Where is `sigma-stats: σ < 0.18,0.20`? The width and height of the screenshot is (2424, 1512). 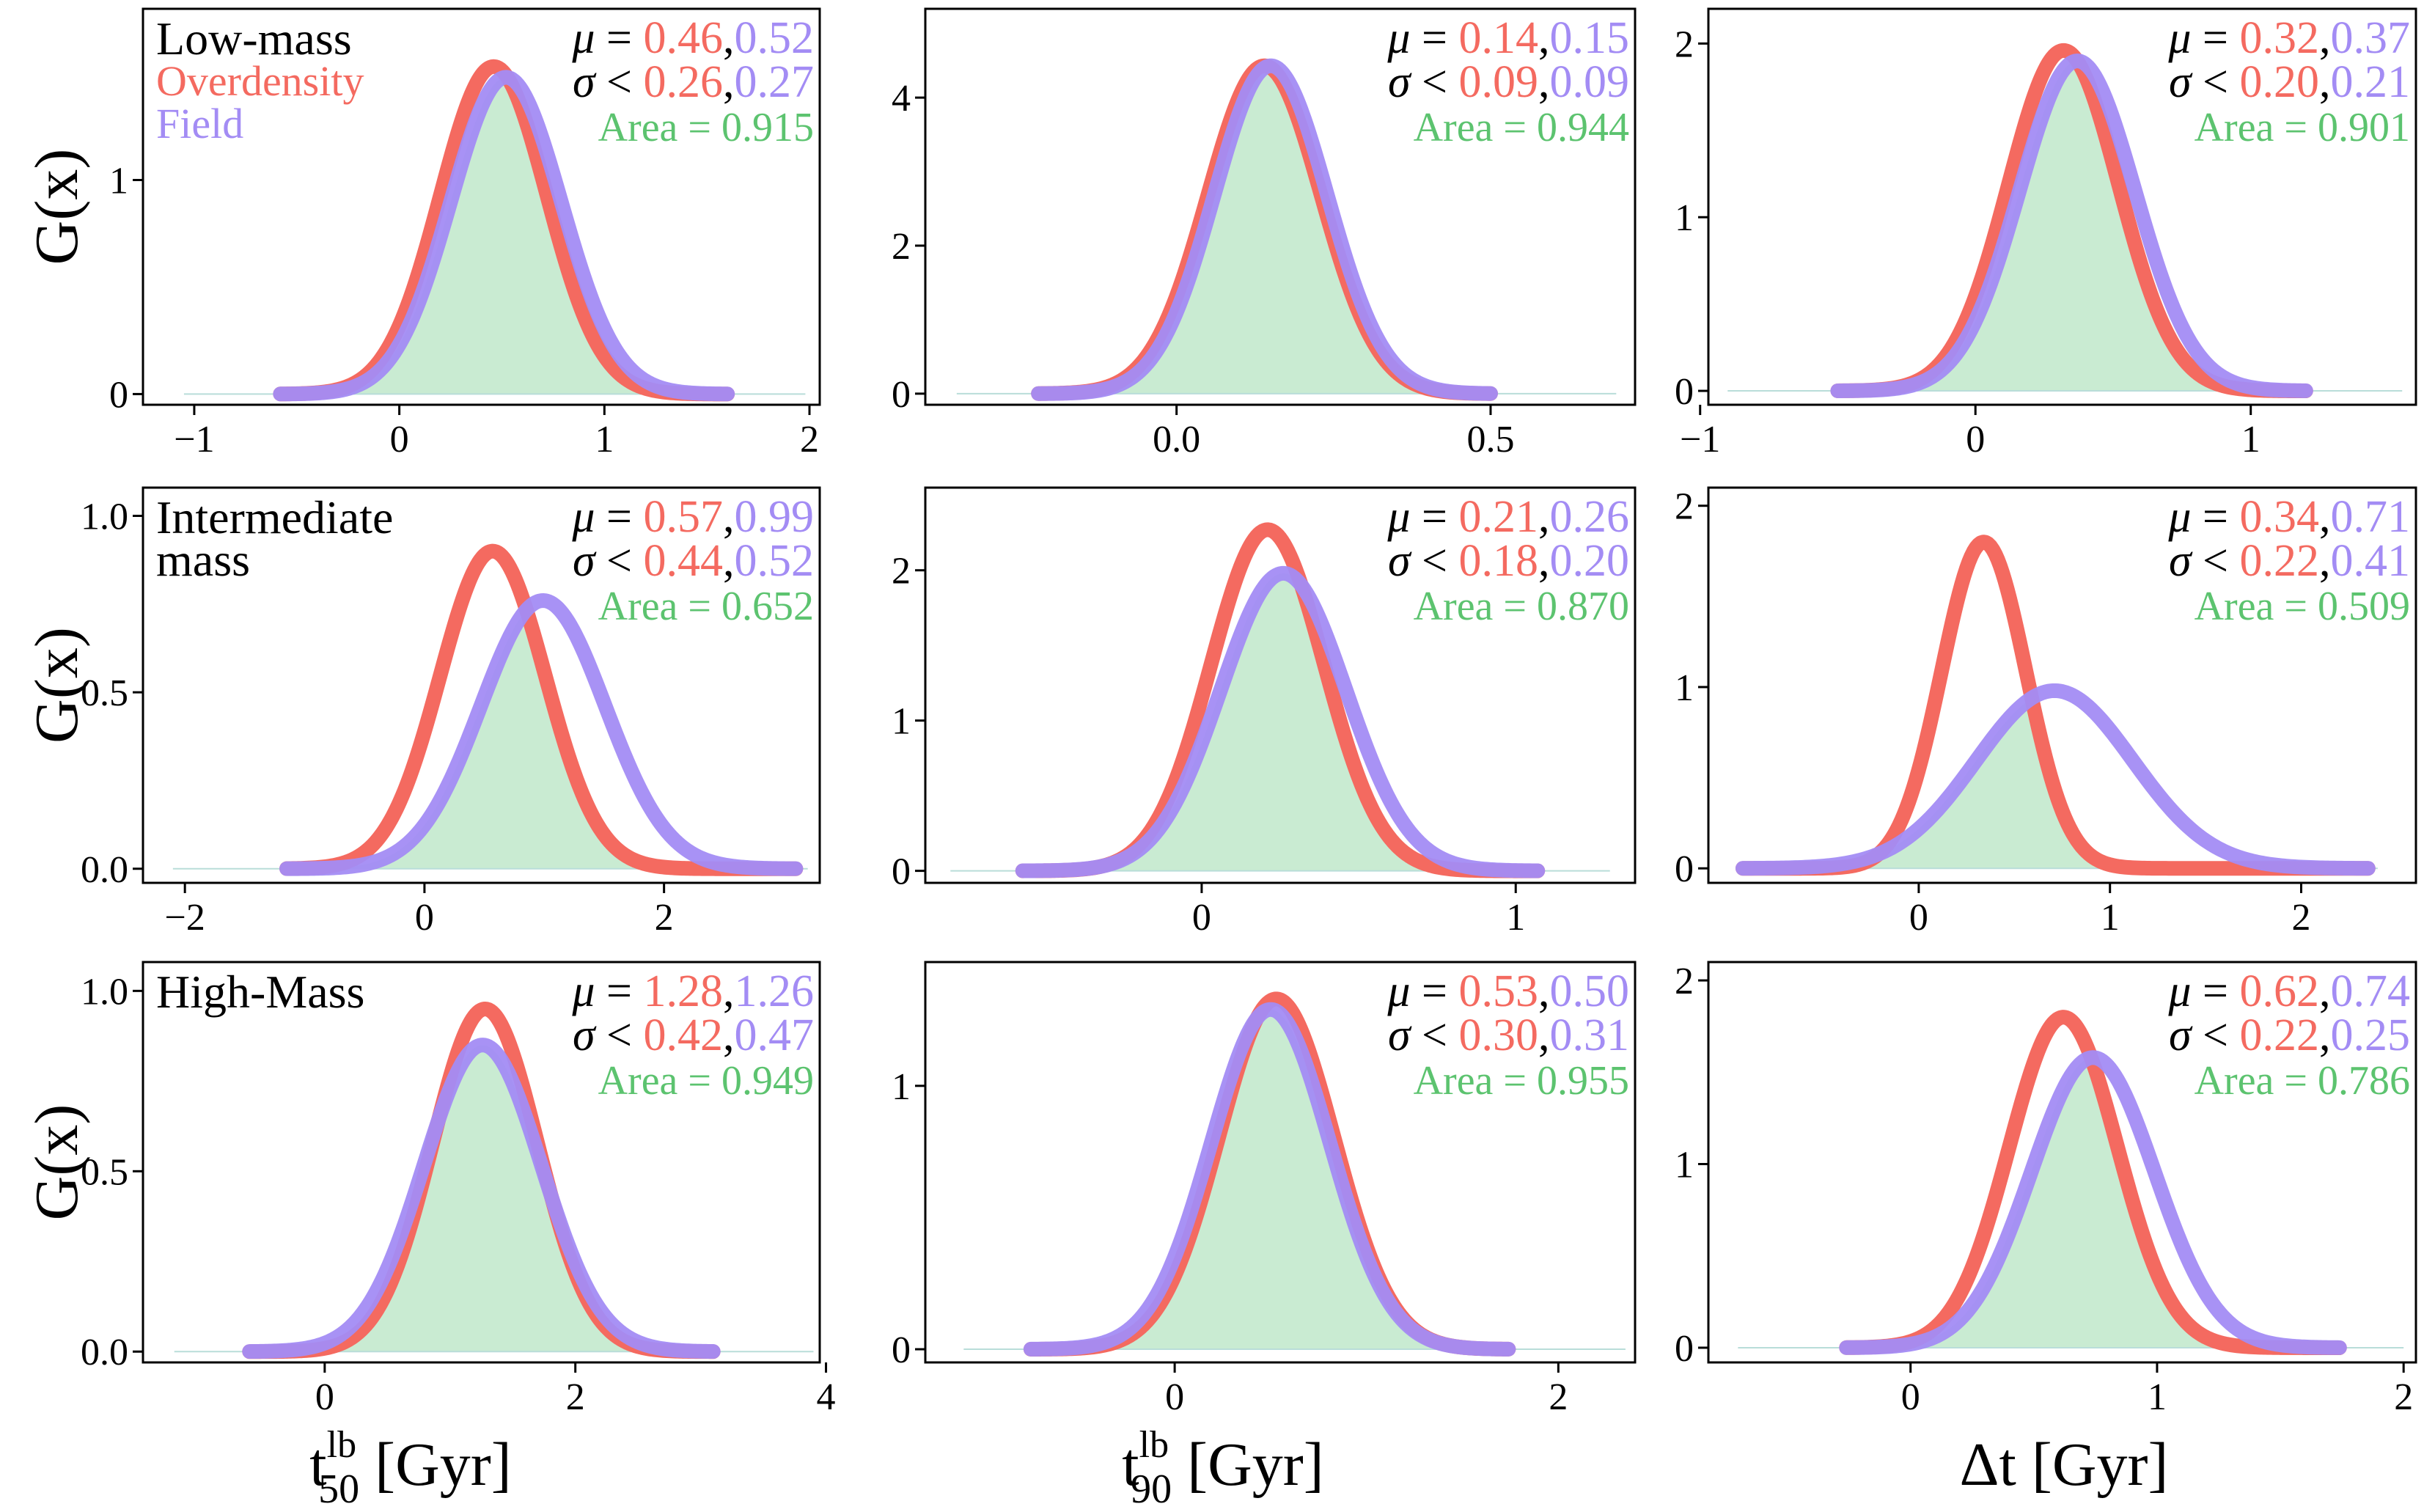 sigma-stats: σ < 0.18,0.20 is located at coordinates (1509, 561).